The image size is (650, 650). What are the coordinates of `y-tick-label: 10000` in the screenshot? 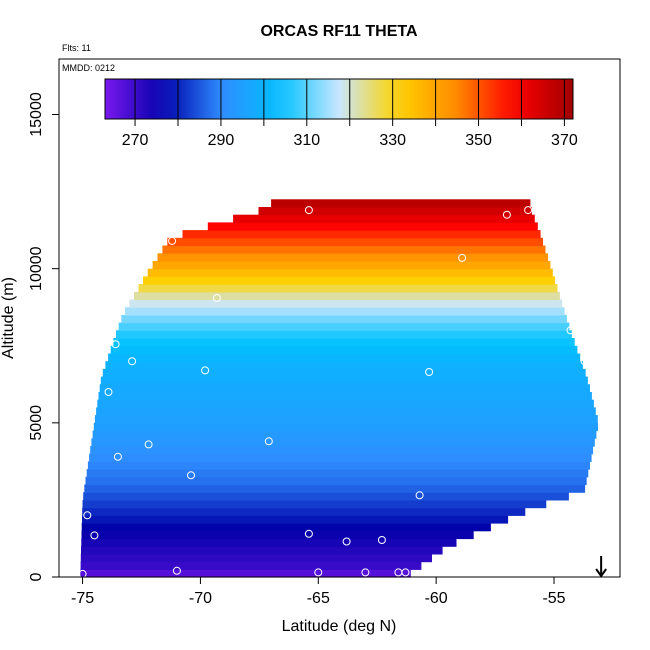 It's located at (36, 268).